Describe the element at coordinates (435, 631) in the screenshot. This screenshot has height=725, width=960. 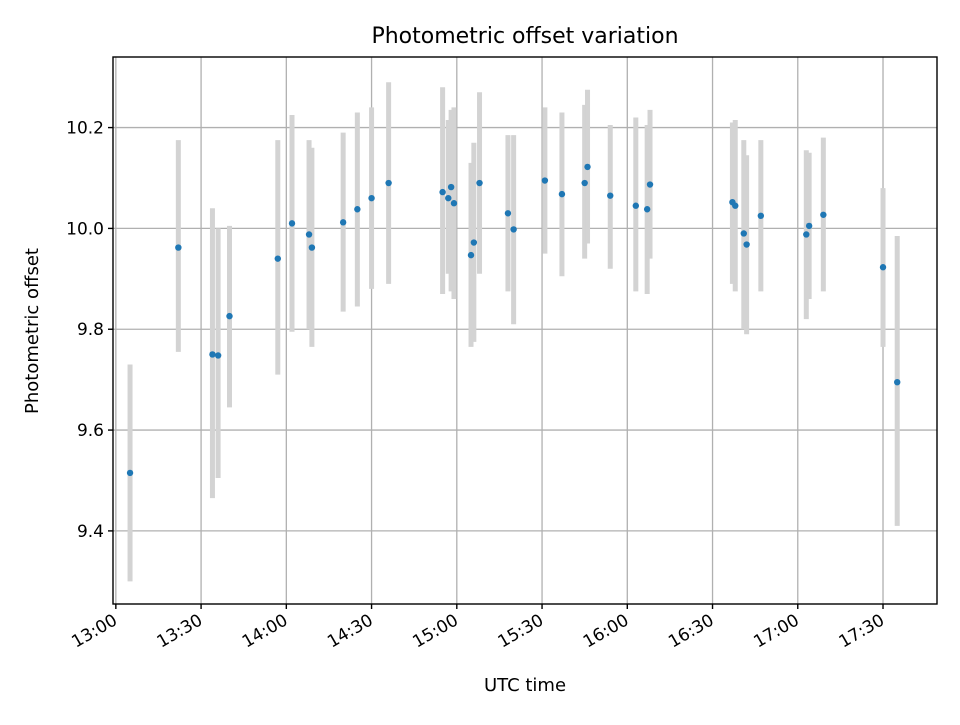
I see `x-tick-label: 15:00` at that location.